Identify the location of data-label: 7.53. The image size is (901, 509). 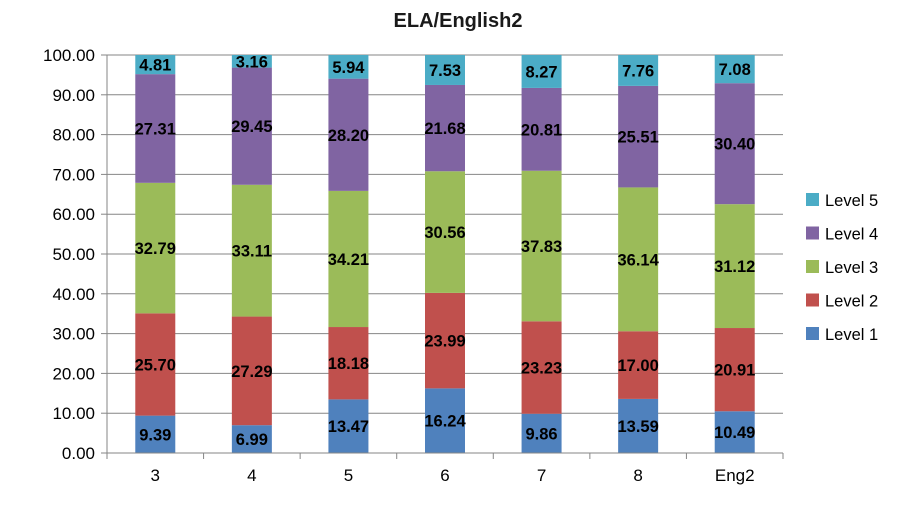
(445, 71).